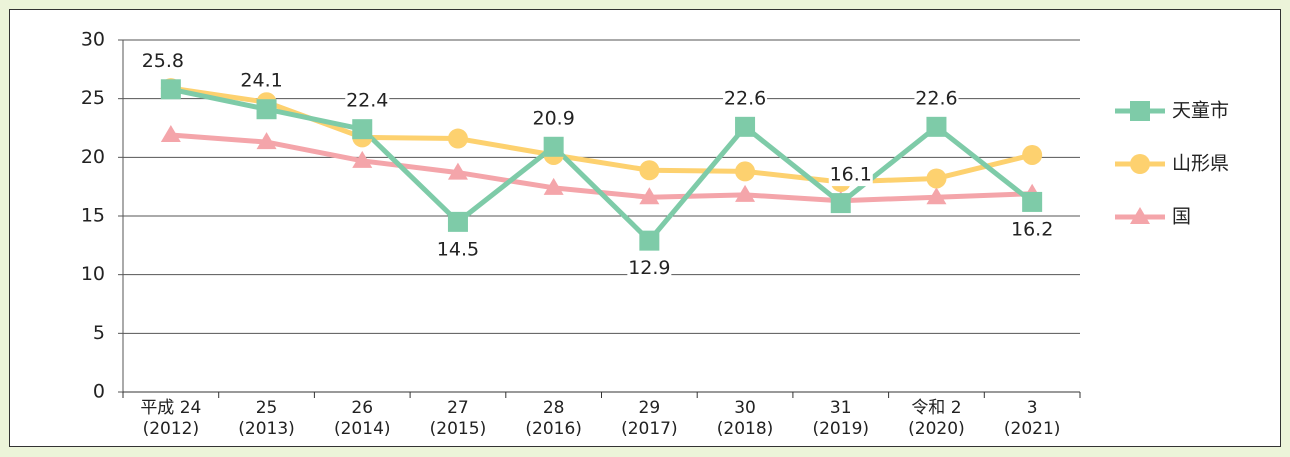 This screenshot has height=457, width=1290. Describe the element at coordinates (93, 216) in the screenshot. I see `y-tick-label: 15` at that location.